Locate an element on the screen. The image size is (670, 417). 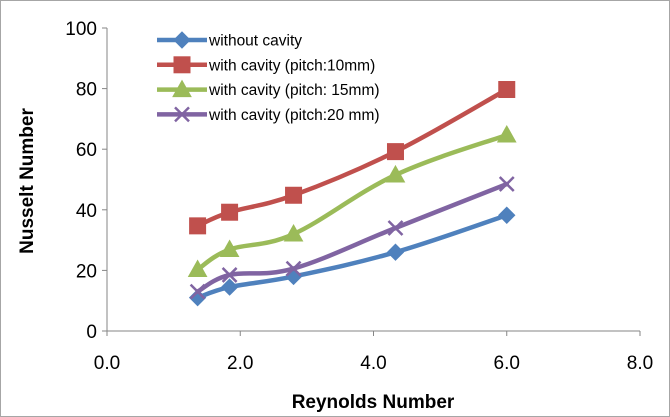
legend-label: with cavity (pitch:20 mm) is located at coordinates (294, 115).